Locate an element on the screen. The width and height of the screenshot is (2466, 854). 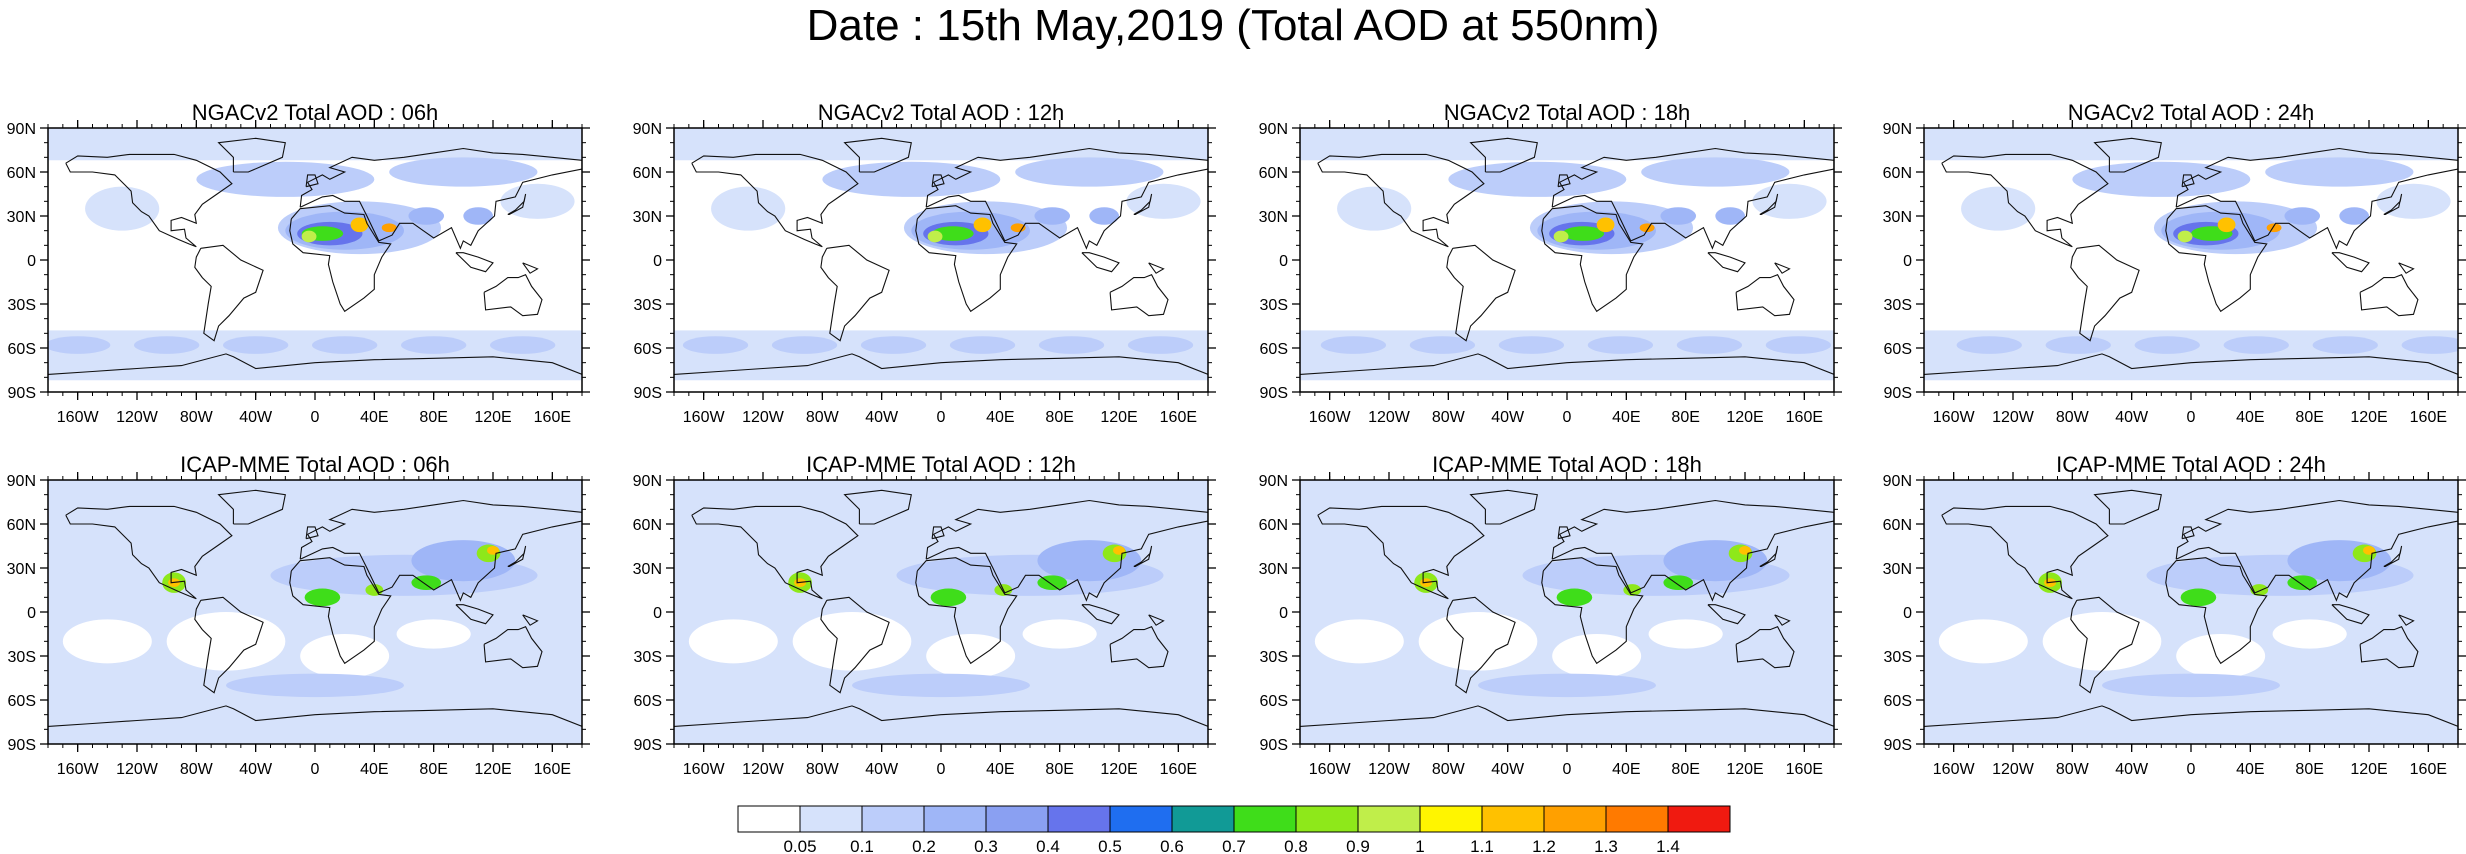
colorbar-label: 1.4 is located at coordinates (1668, 845).